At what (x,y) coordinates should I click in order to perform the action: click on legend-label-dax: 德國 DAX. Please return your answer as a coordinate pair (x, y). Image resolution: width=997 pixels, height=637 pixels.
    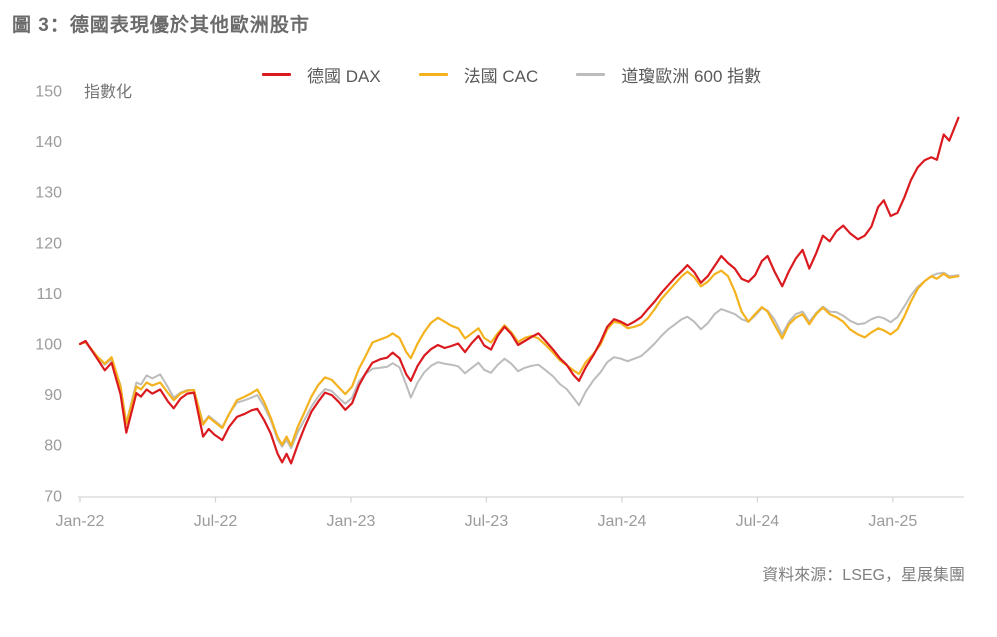
    Looking at the image, I should click on (344, 76).